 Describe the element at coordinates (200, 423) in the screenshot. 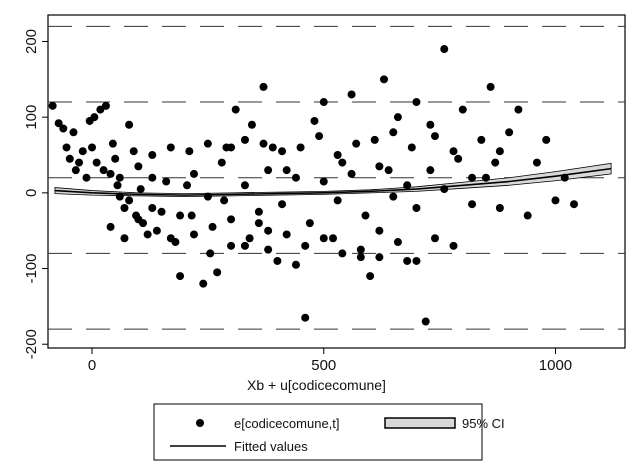

I see `legend-marker-points` at that location.